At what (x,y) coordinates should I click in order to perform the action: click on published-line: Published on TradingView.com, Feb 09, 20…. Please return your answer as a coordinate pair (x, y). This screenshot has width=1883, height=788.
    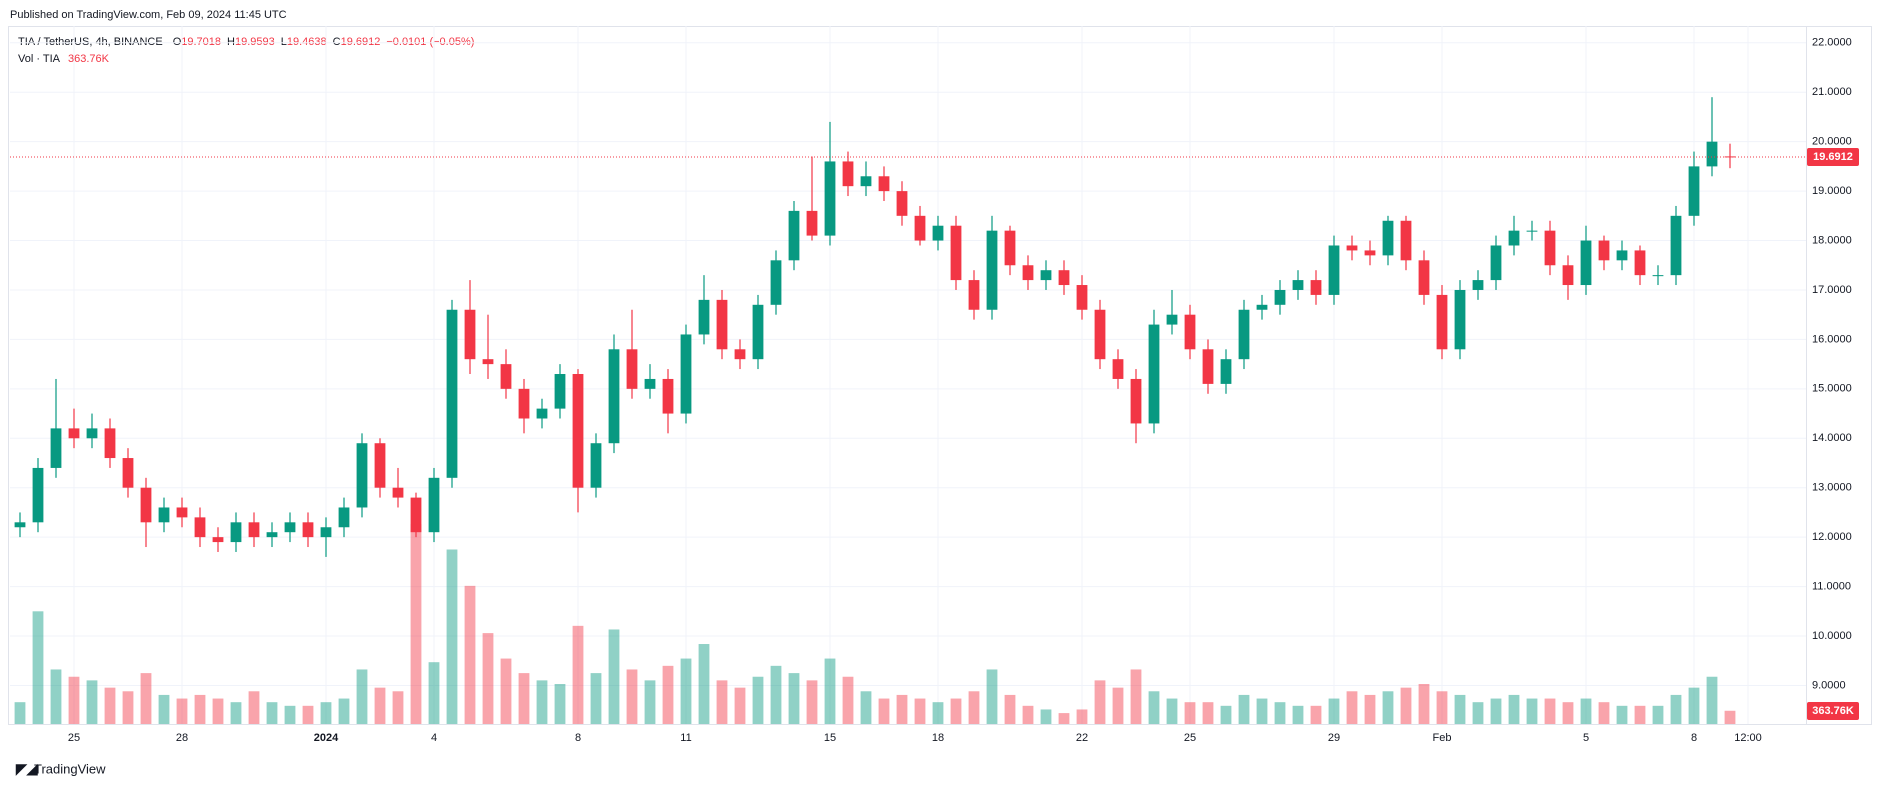
    Looking at the image, I should click on (148, 15).